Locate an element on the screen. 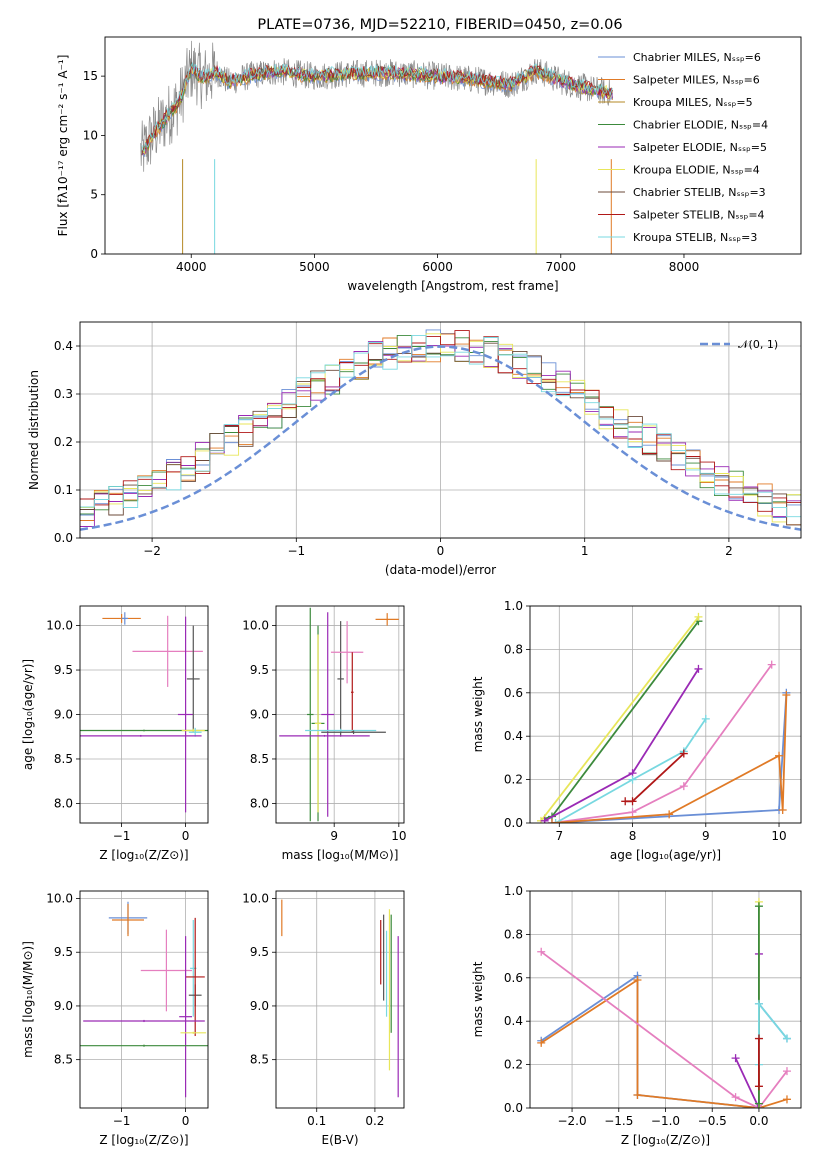 The width and height of the screenshot is (819, 1170). x-tick-label: −1.0 is located at coordinates (665, 1121).